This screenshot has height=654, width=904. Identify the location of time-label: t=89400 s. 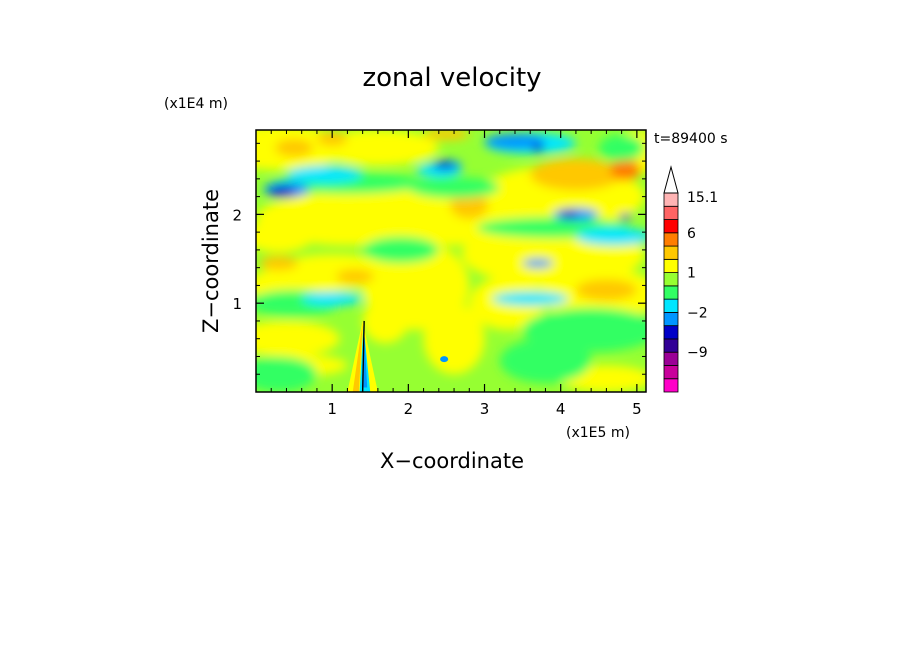
(691, 139).